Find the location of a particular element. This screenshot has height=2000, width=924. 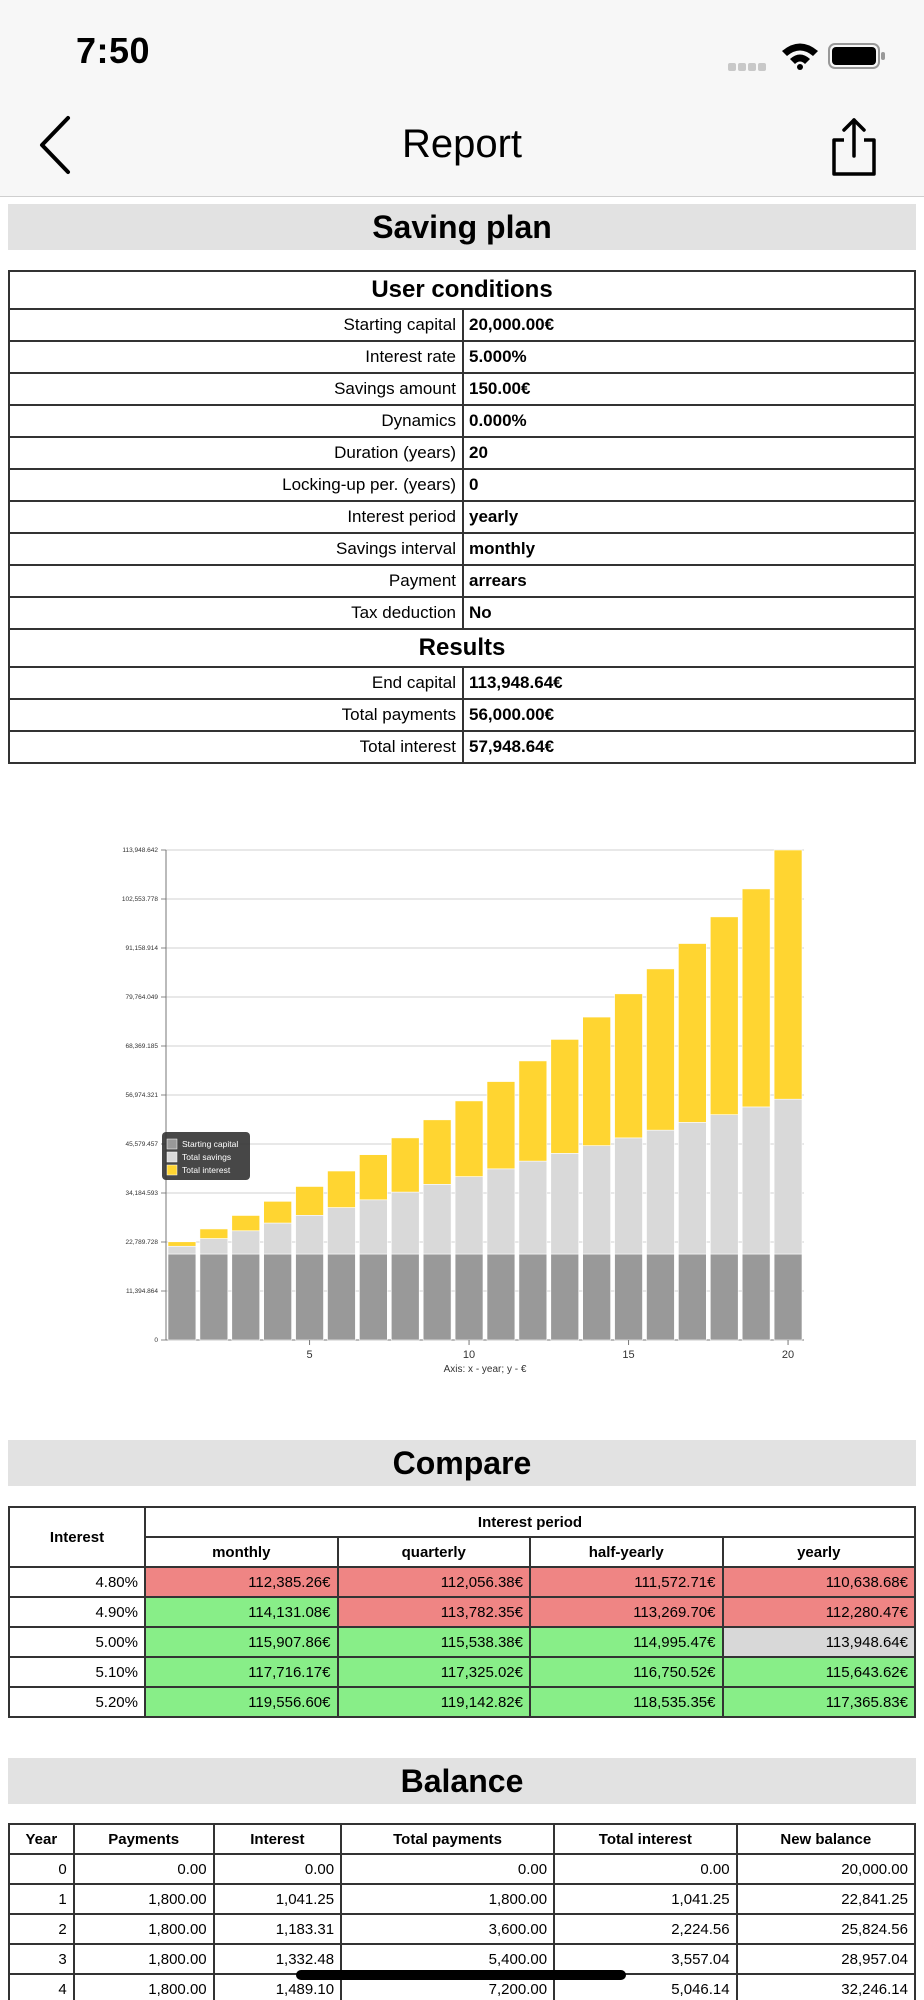

condition-label: Savings interval is located at coordinates (236, 549).